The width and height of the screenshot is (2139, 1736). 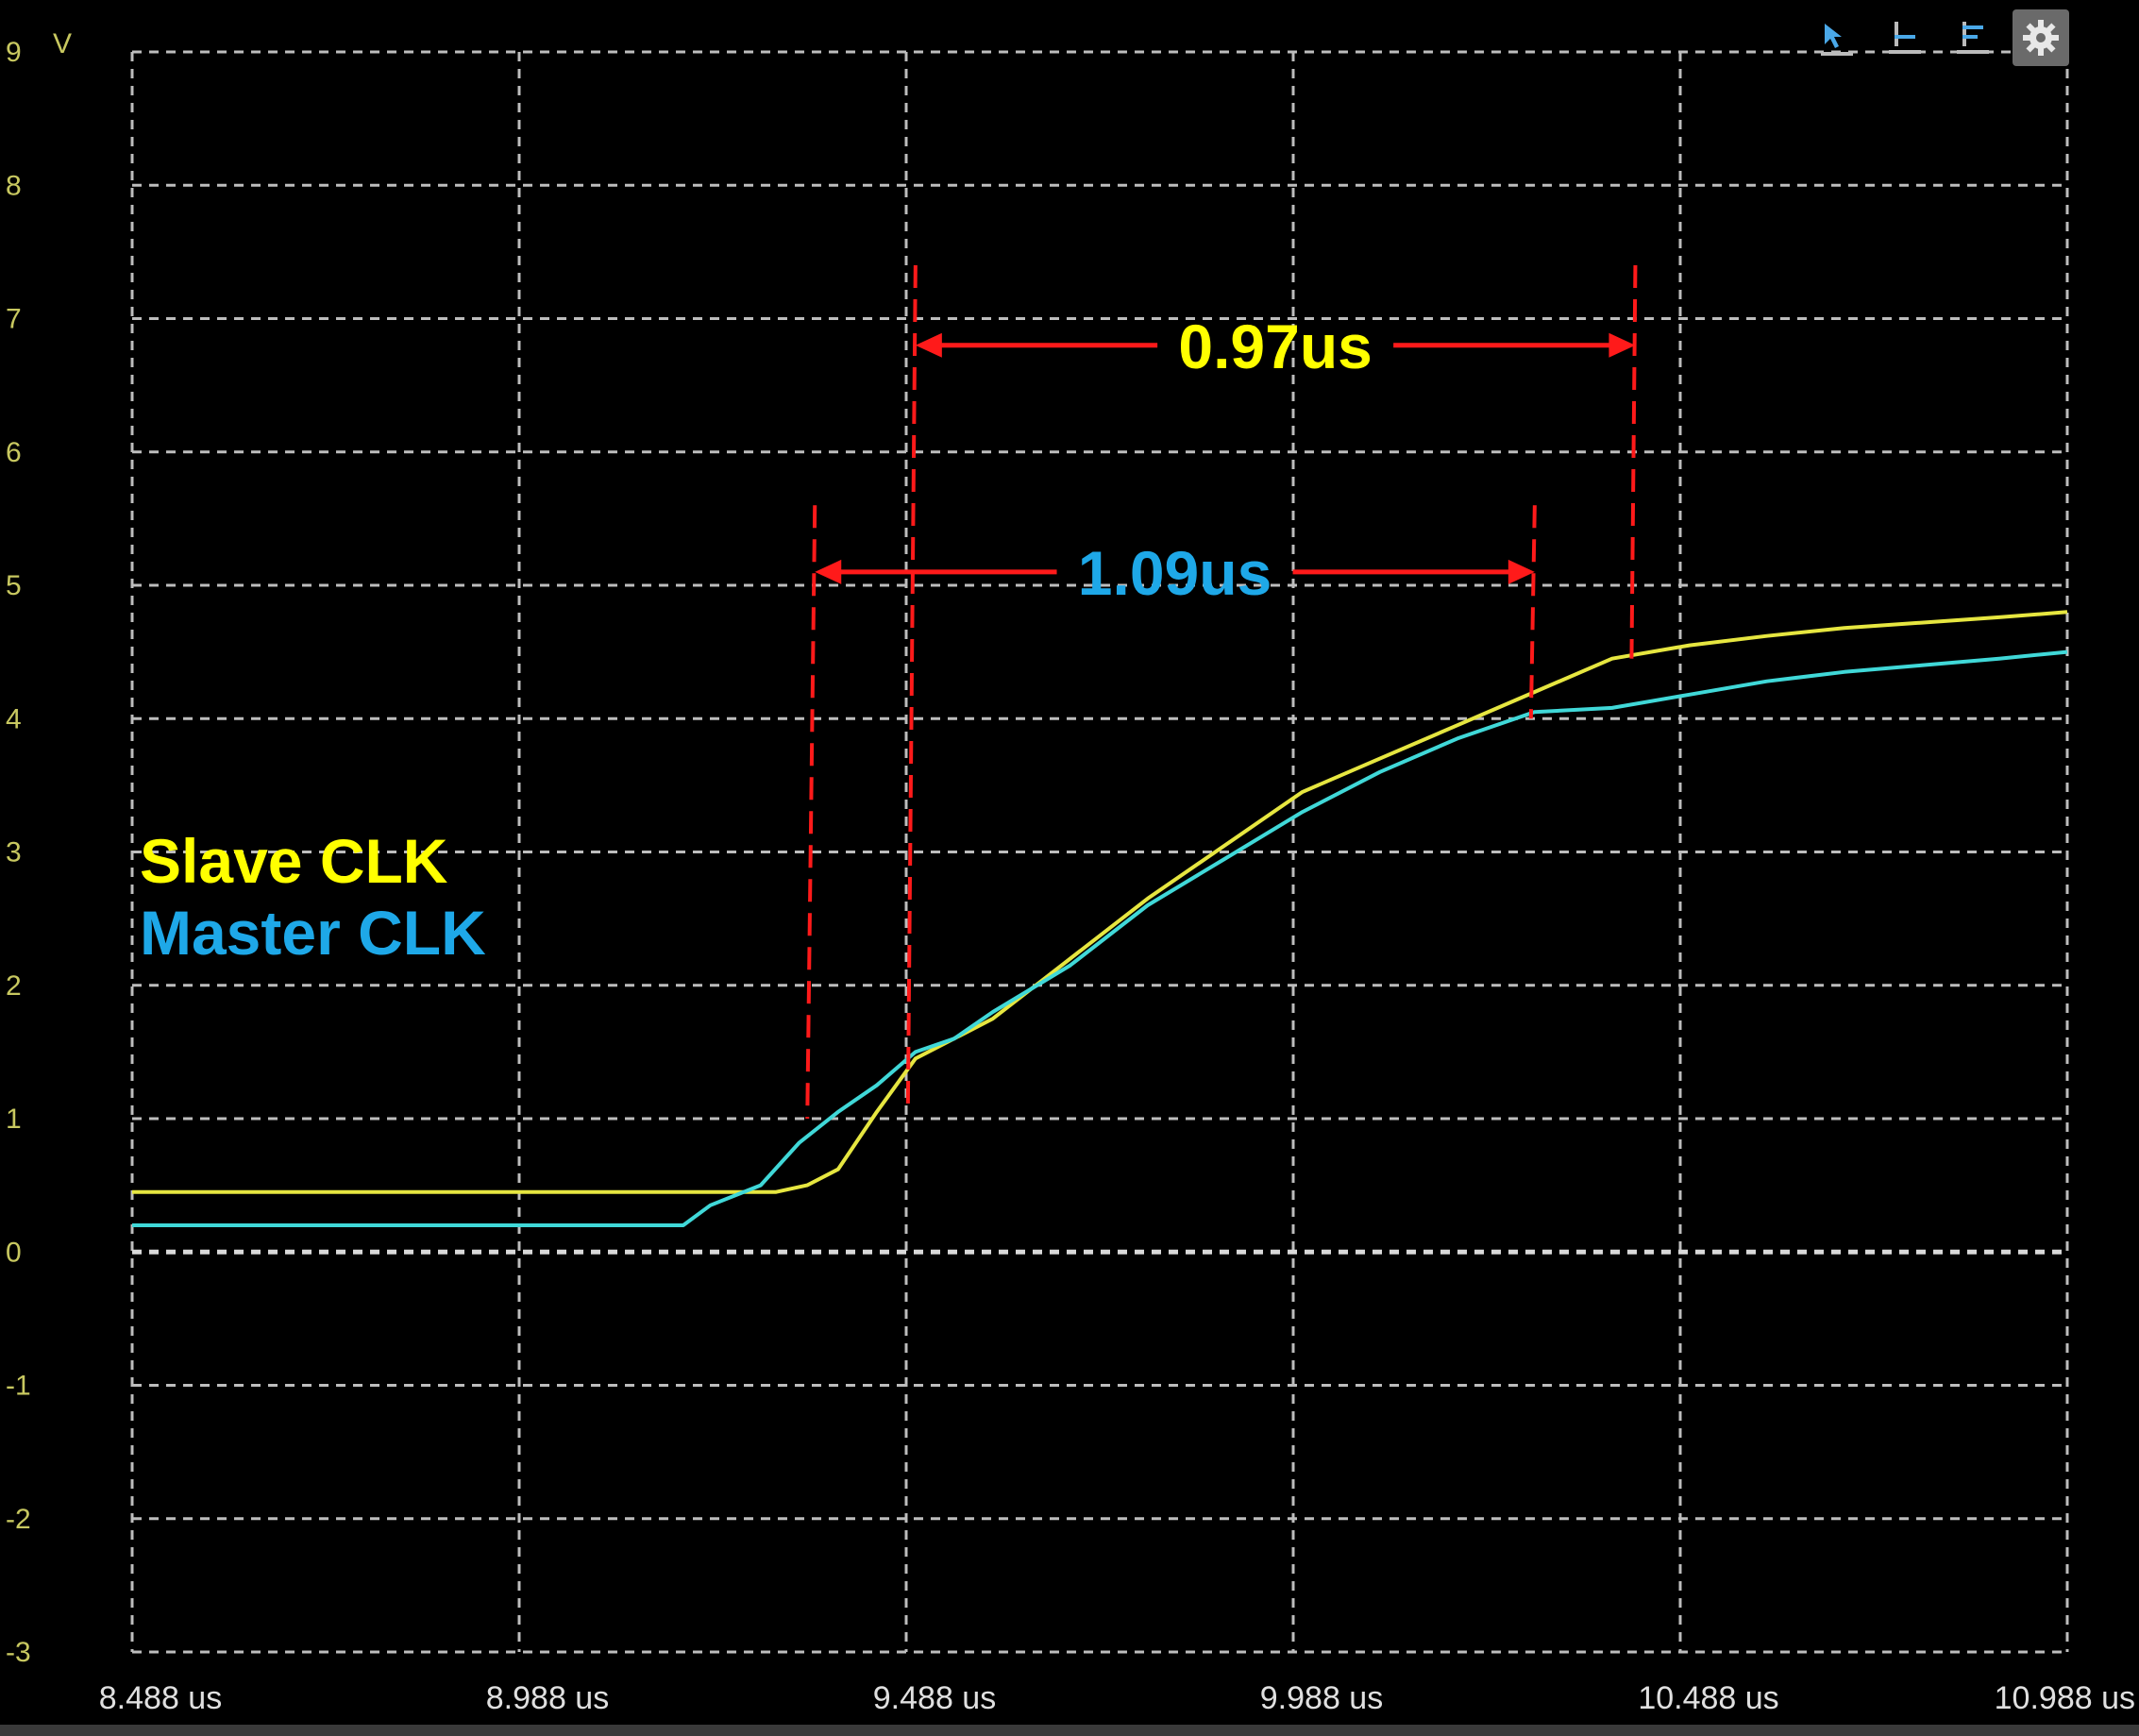 What do you see at coordinates (1322, 1698) in the screenshot?
I see `x-tick-label: 9.988 us` at bounding box center [1322, 1698].